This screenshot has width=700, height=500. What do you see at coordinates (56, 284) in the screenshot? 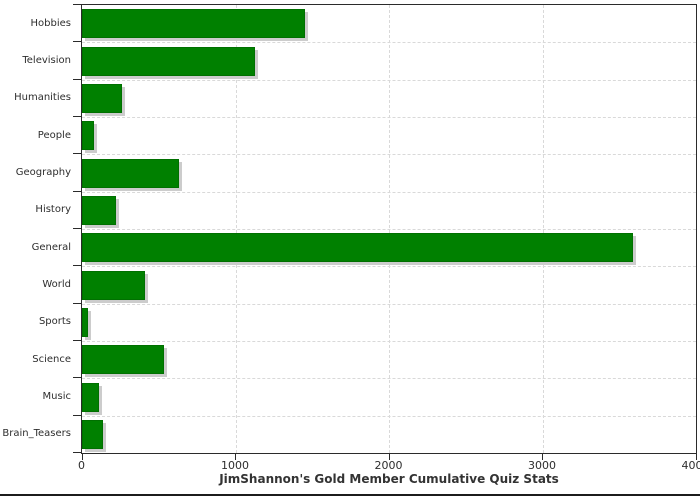
I see `category-label: World` at bounding box center [56, 284].